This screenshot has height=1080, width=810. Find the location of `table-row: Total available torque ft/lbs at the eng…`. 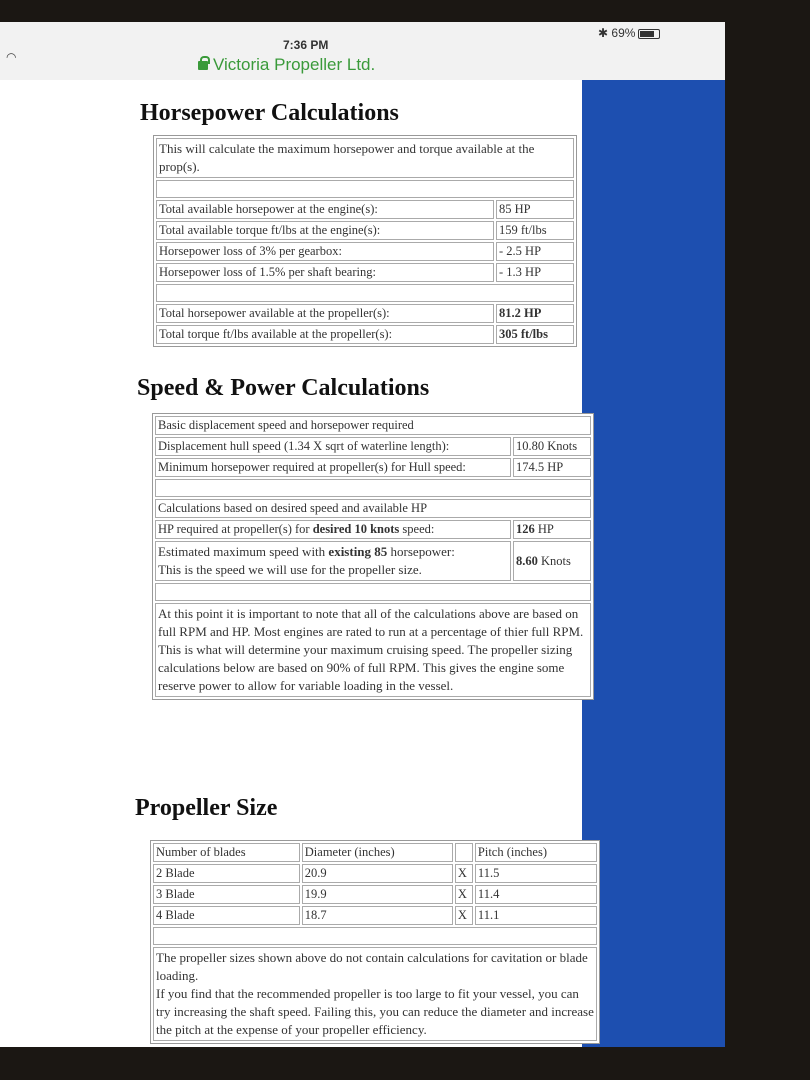

table-row: Total available torque ft/lbs at the eng… is located at coordinates (365, 230).